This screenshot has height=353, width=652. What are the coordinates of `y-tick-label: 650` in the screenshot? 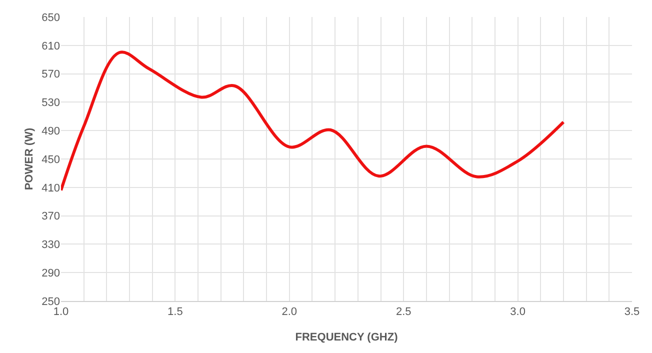 It's located at (51, 18).